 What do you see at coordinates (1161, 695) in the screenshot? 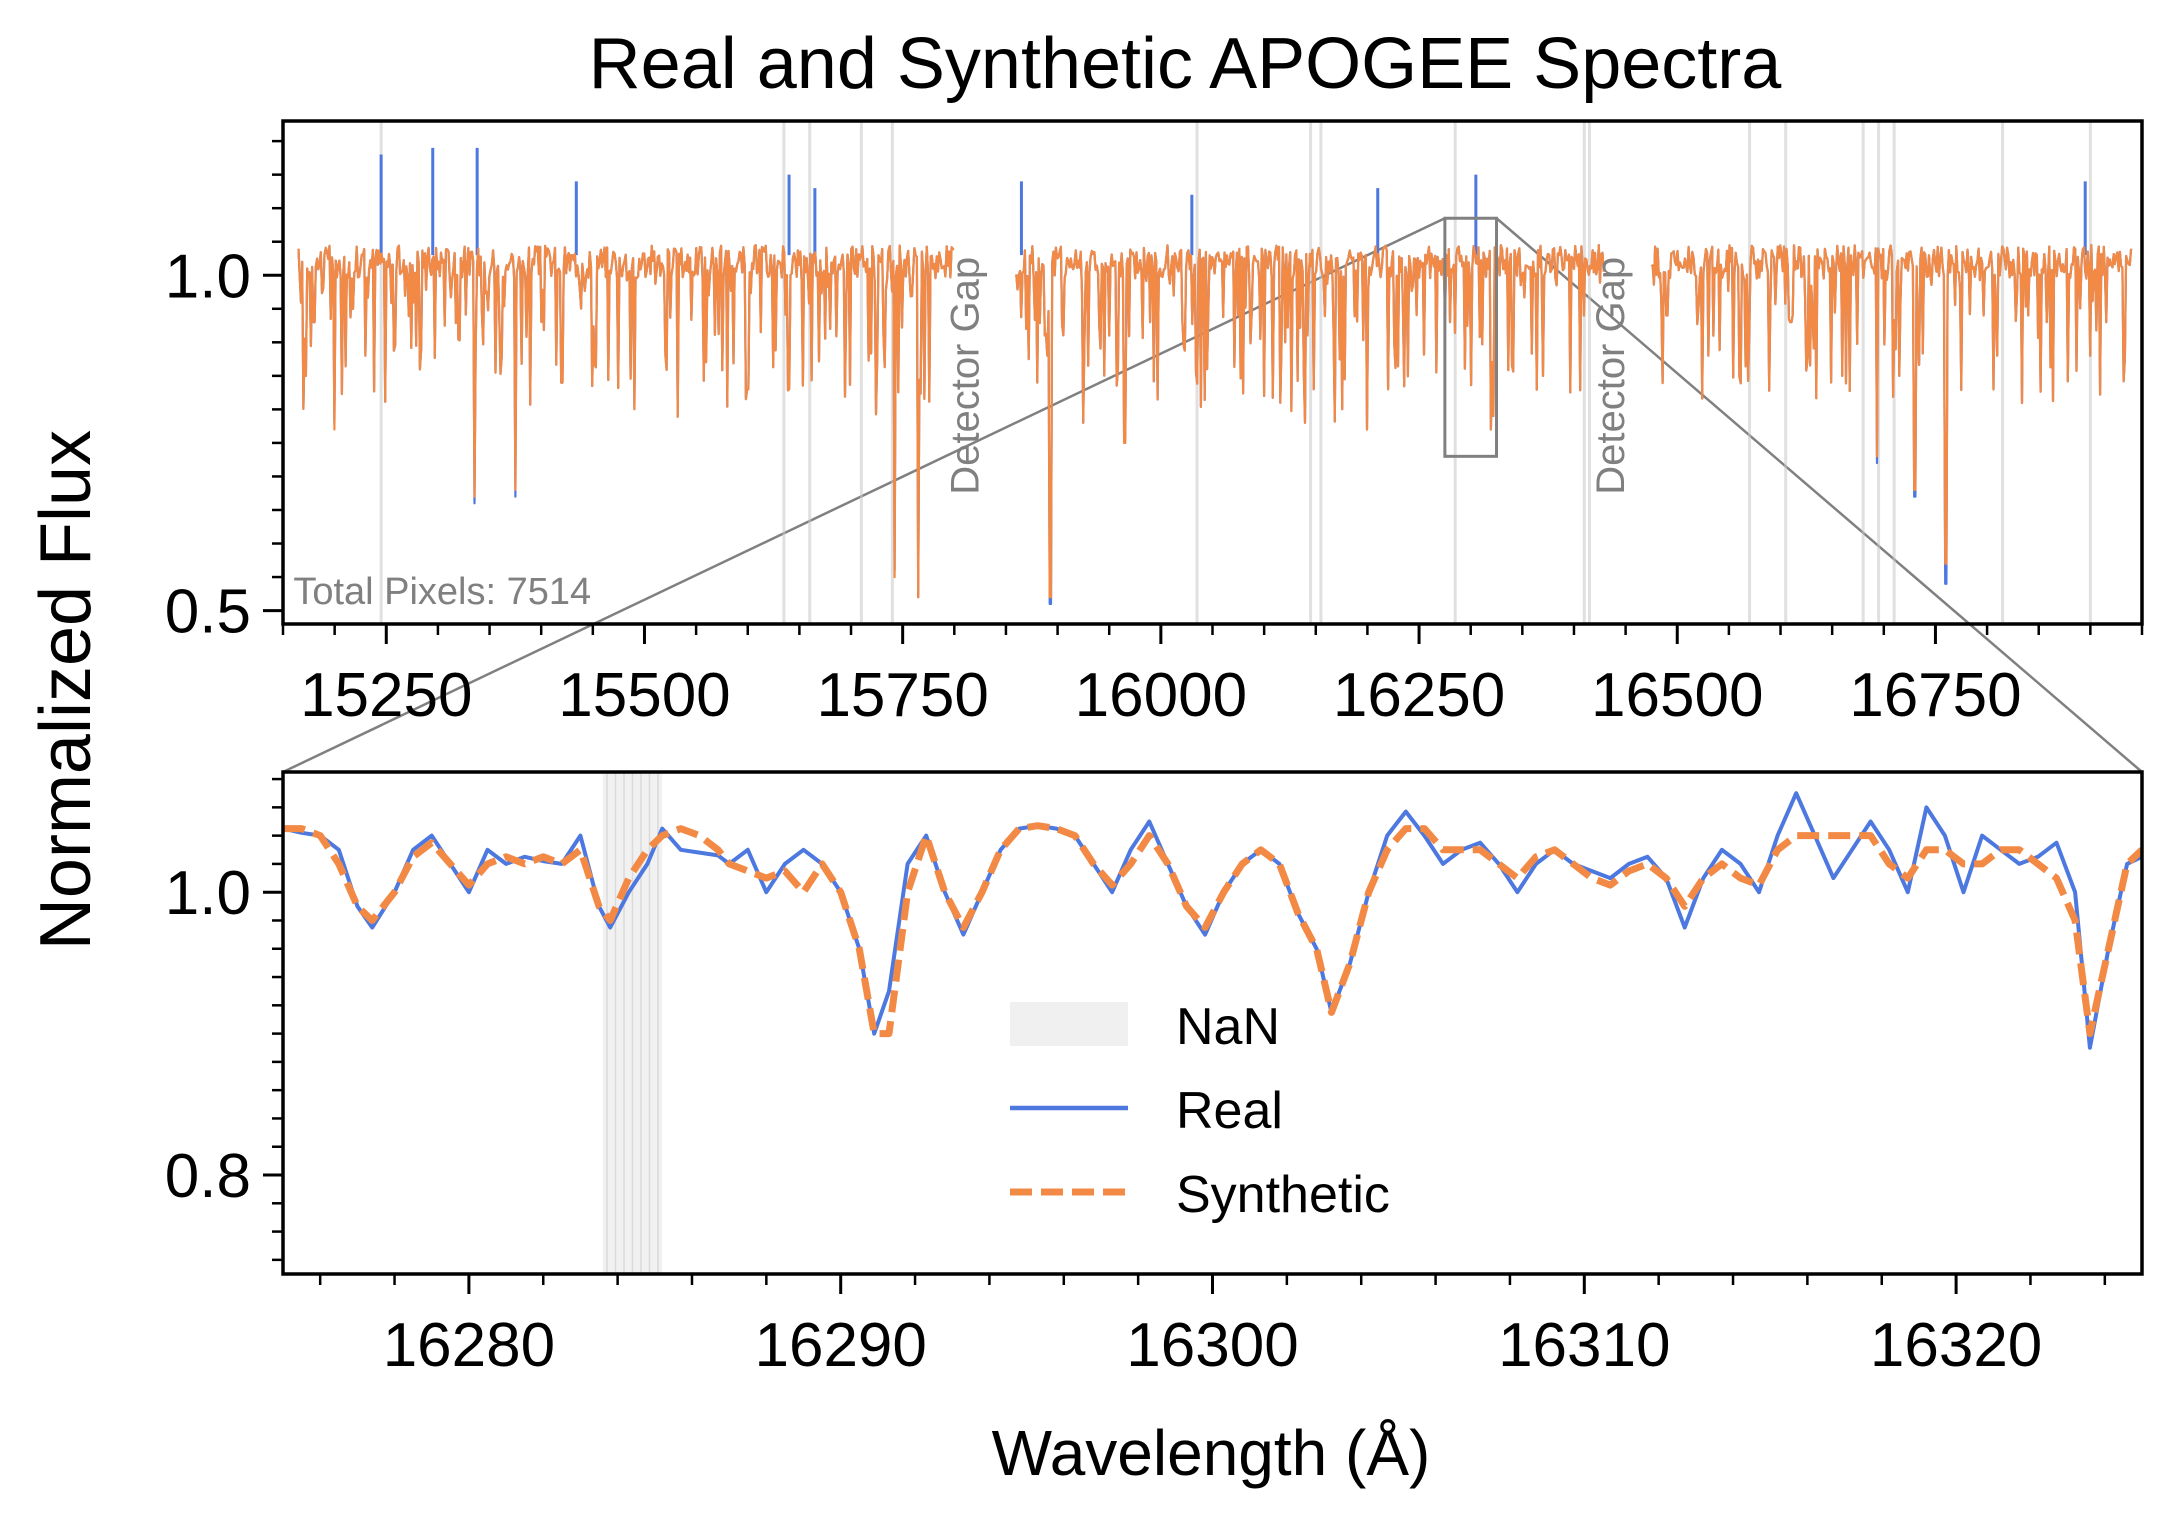
I see `x-tick-label-top: 16000` at bounding box center [1161, 695].